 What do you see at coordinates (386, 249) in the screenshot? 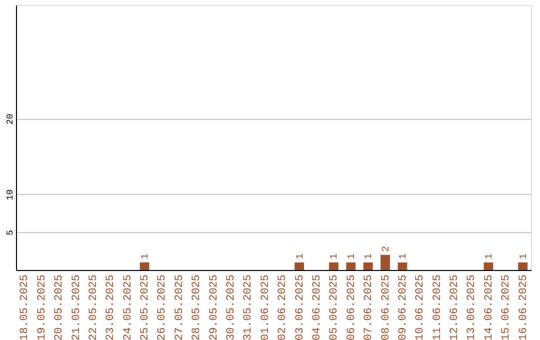
I see `data-label: 2` at bounding box center [386, 249].